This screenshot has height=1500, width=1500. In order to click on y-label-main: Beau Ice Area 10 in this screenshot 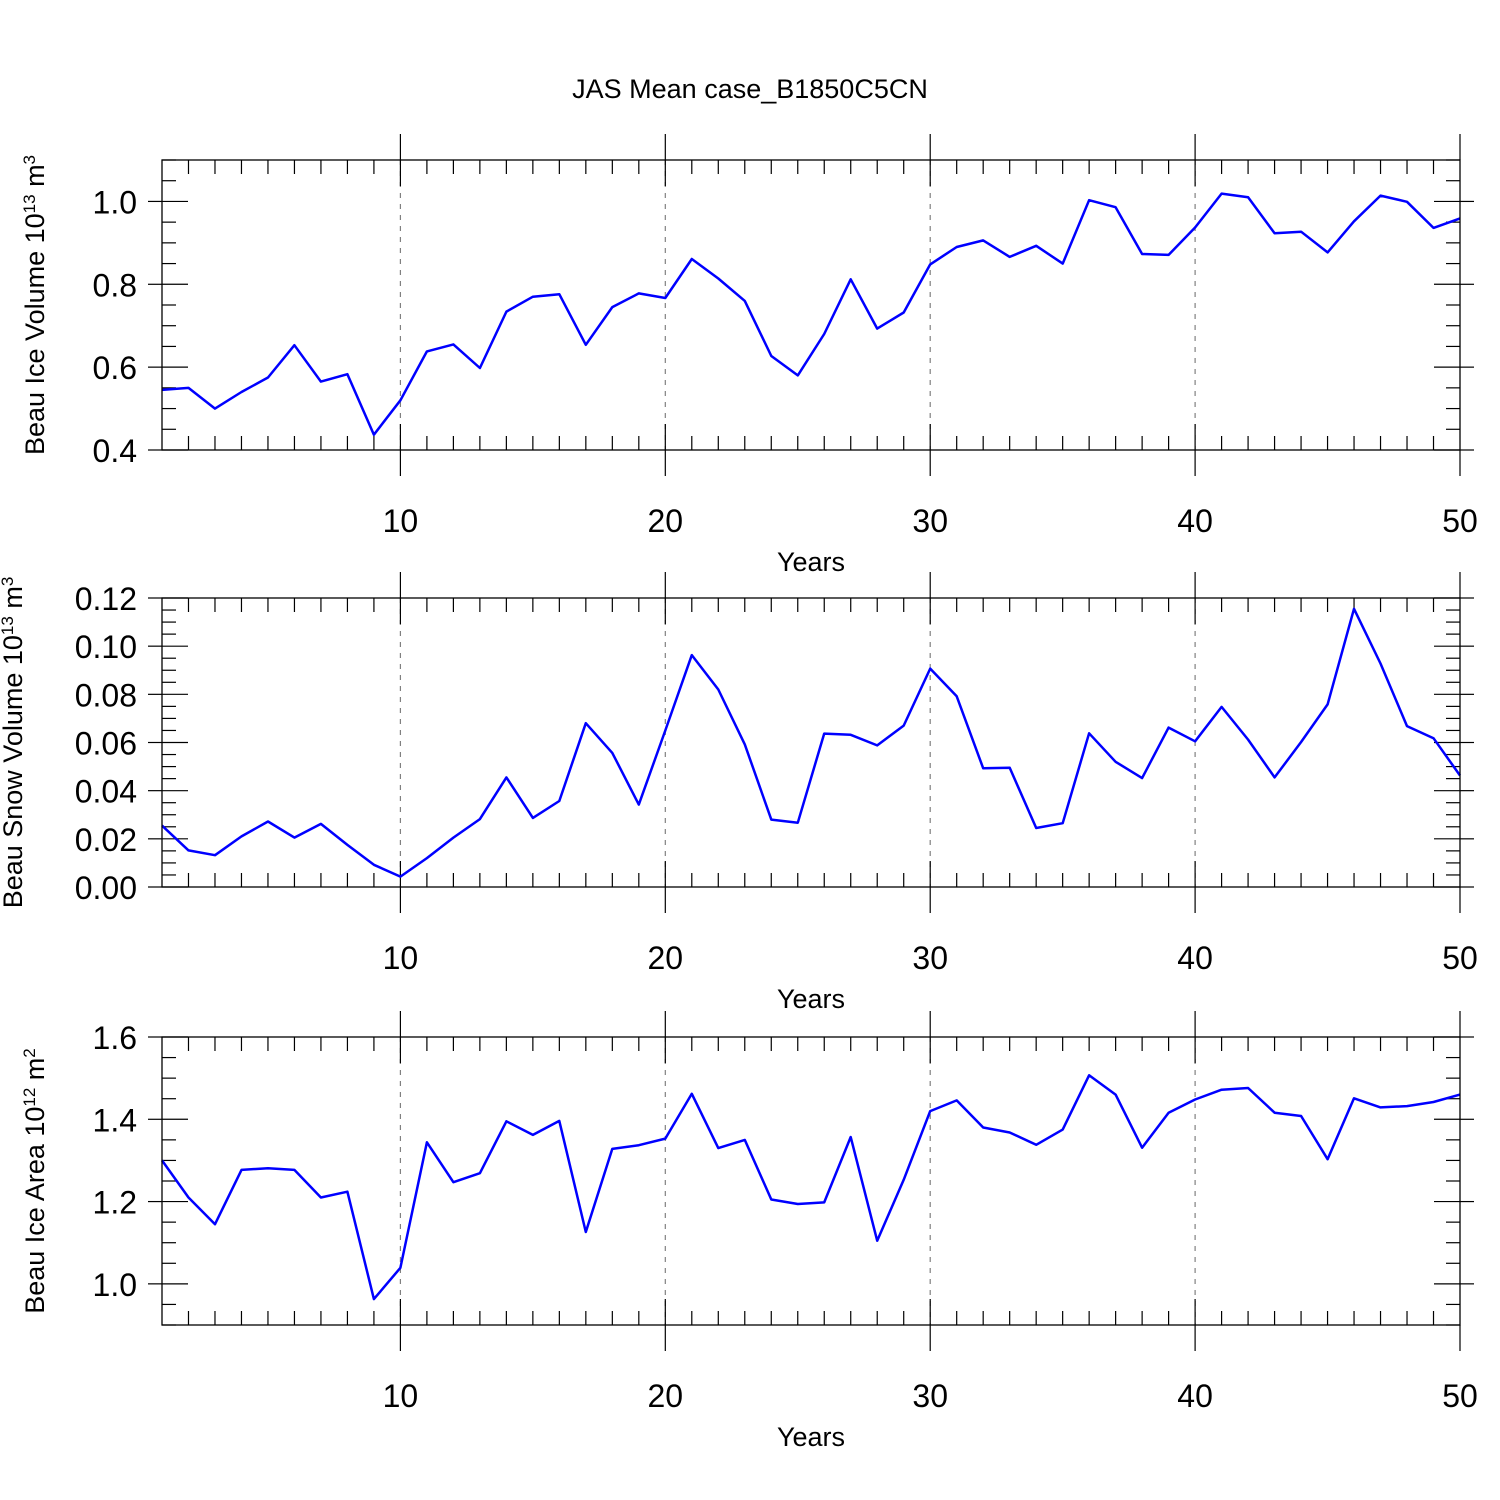, I will do `click(35, 1210)`.